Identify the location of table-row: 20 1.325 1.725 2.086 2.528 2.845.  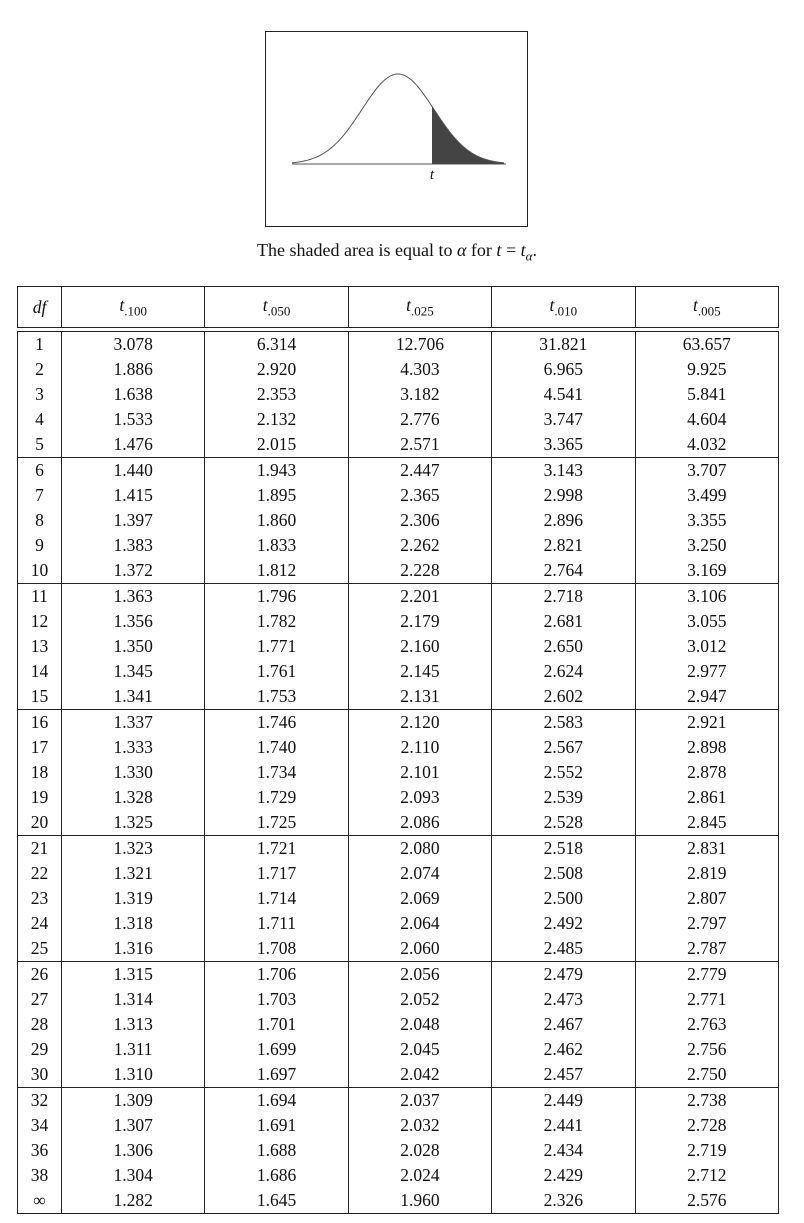
(398, 823).